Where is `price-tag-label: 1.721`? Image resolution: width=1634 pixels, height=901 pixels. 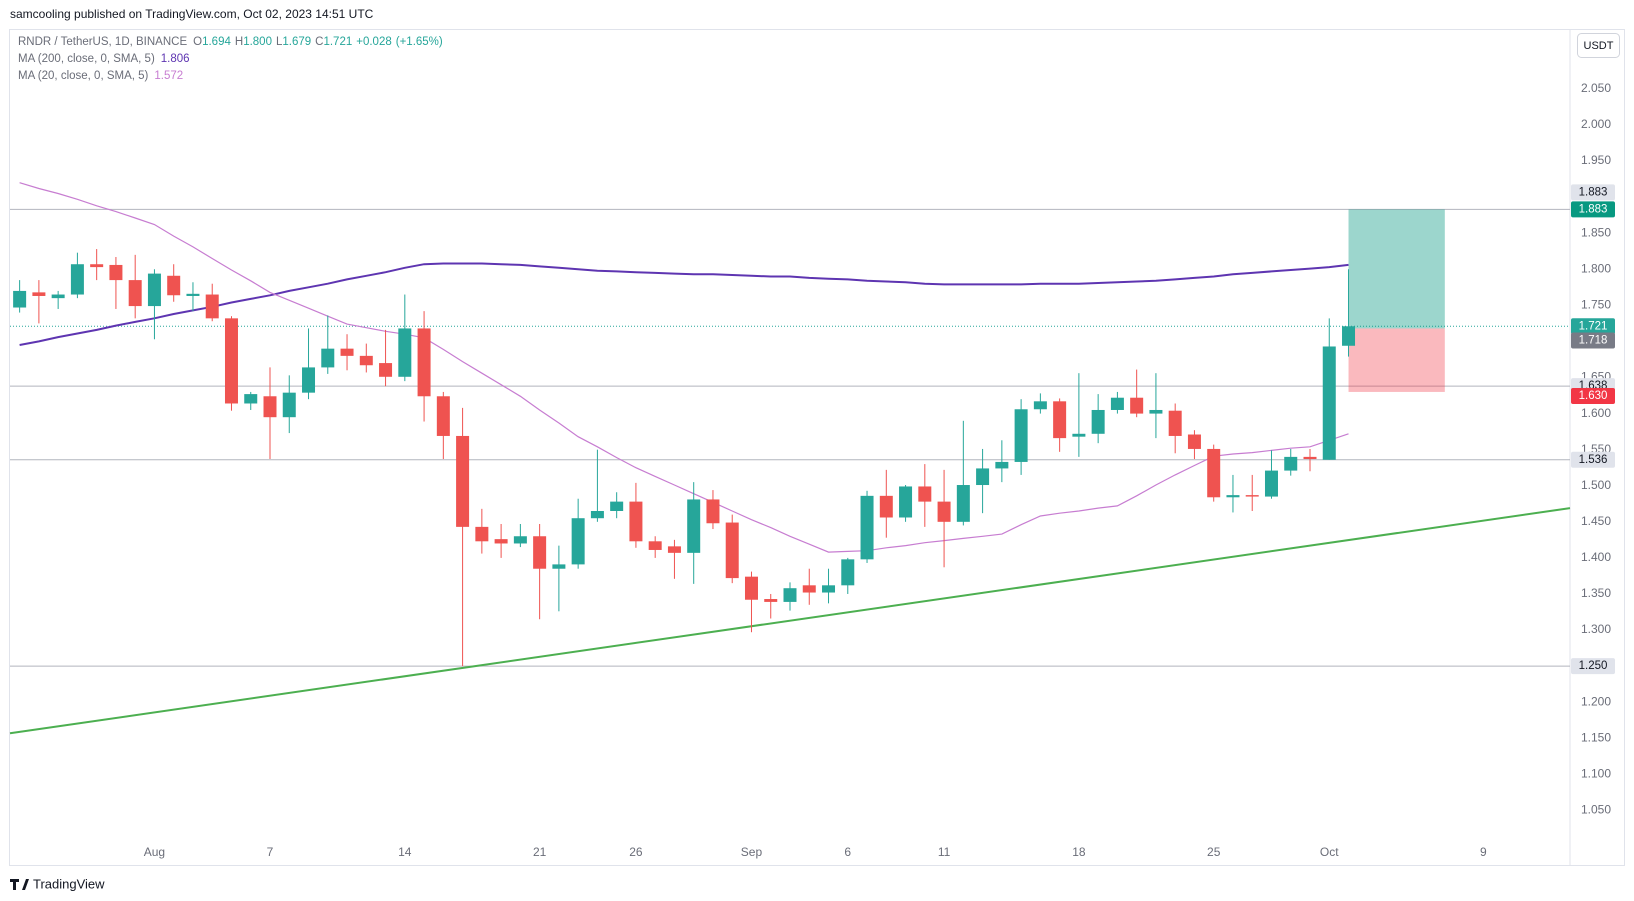 price-tag-label: 1.721 is located at coordinates (1593, 326).